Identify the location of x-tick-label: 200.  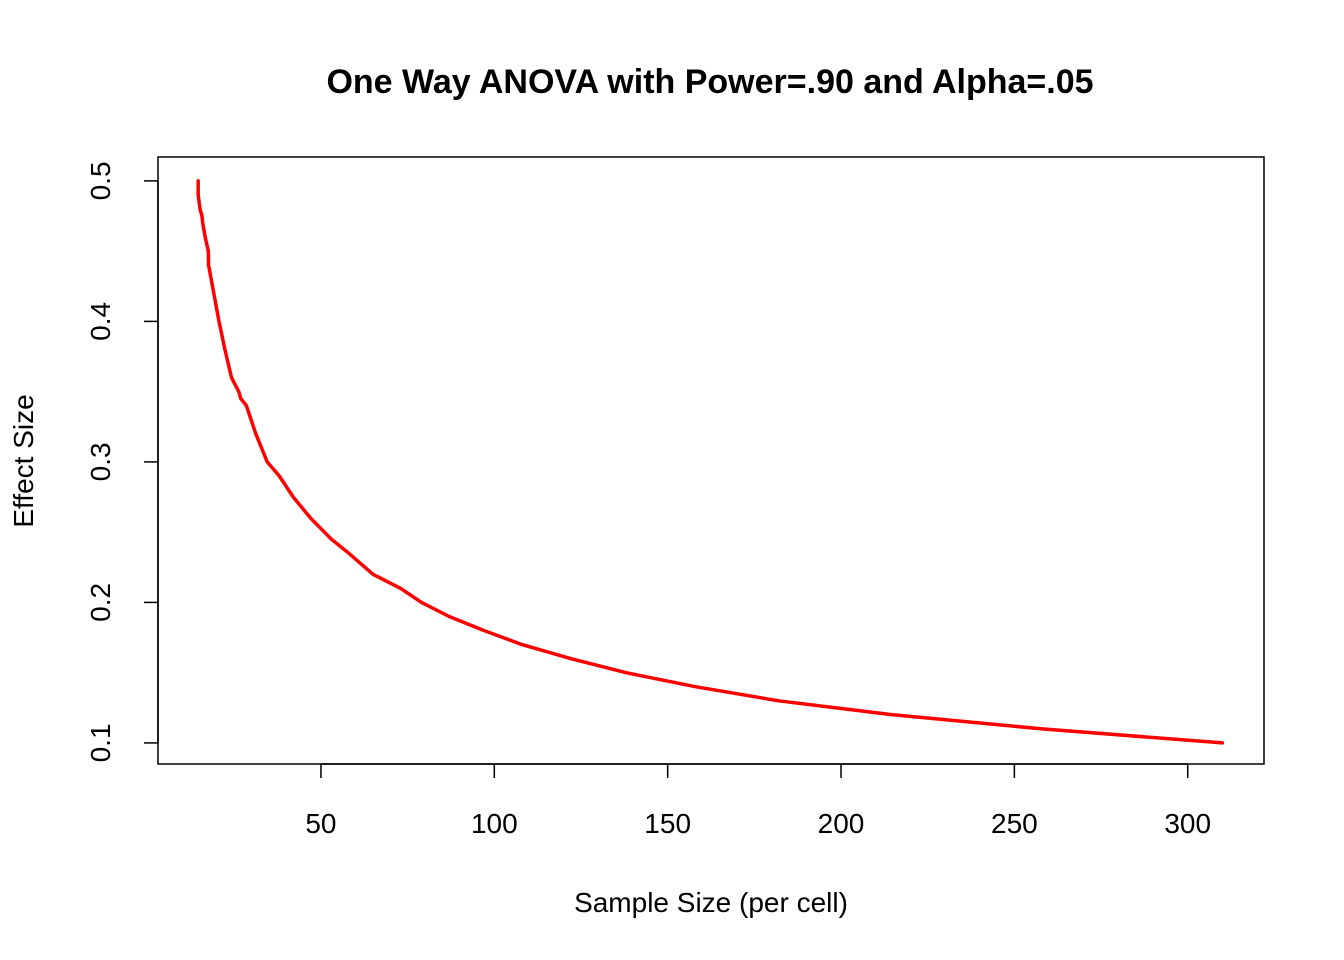
(841, 823).